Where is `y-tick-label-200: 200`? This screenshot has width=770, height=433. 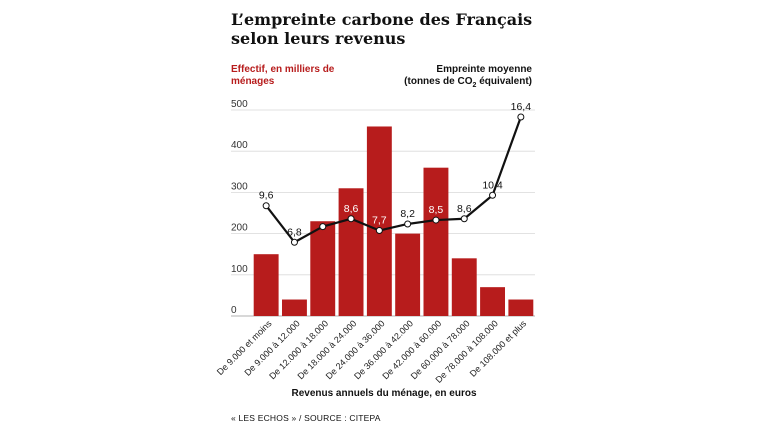
y-tick-label-200: 200 is located at coordinates (239, 228).